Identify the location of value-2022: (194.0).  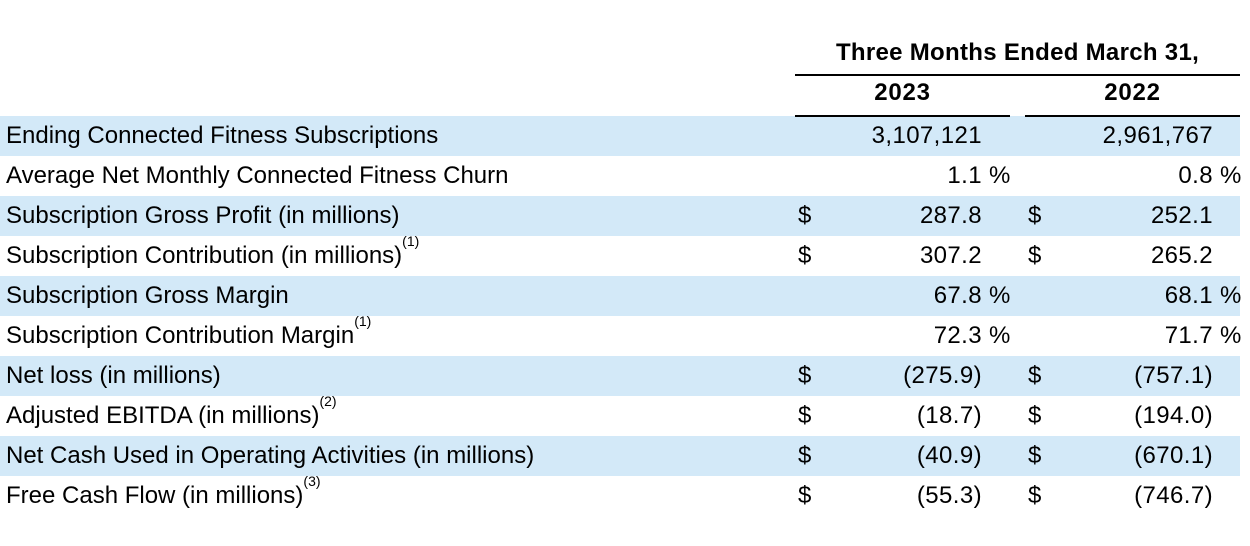
(1173, 415).